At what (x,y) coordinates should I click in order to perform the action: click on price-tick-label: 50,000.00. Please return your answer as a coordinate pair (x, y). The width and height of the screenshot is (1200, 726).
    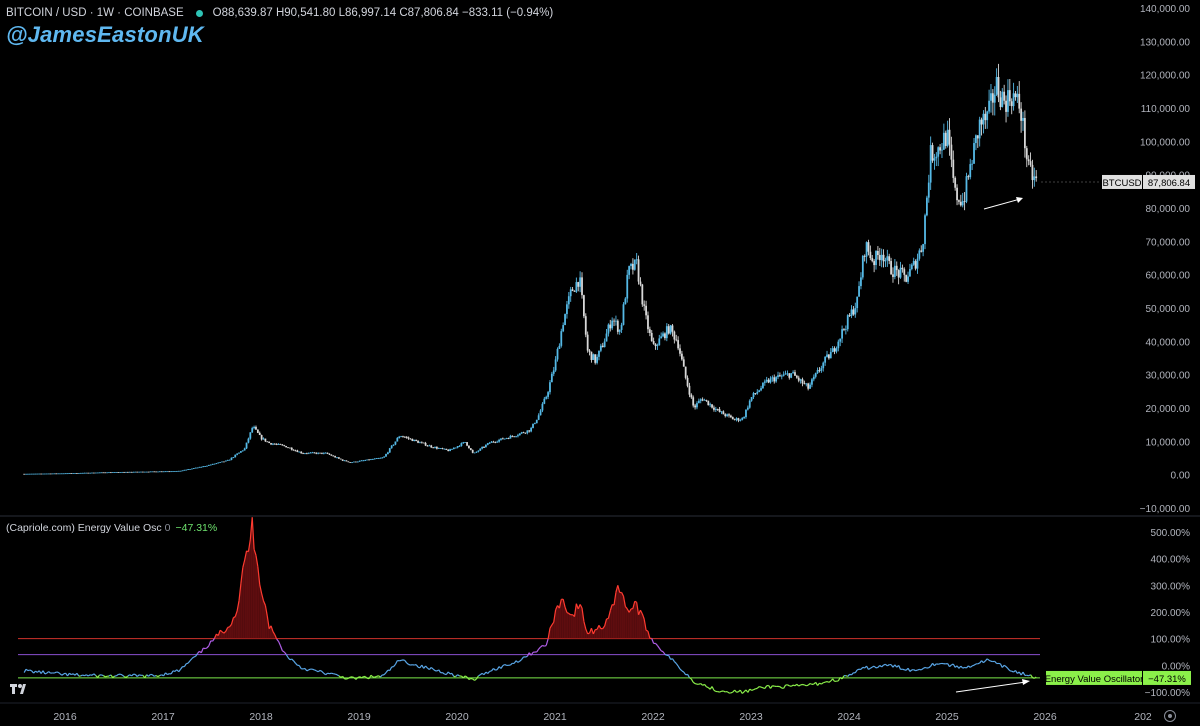
    Looking at the image, I should click on (1168, 309).